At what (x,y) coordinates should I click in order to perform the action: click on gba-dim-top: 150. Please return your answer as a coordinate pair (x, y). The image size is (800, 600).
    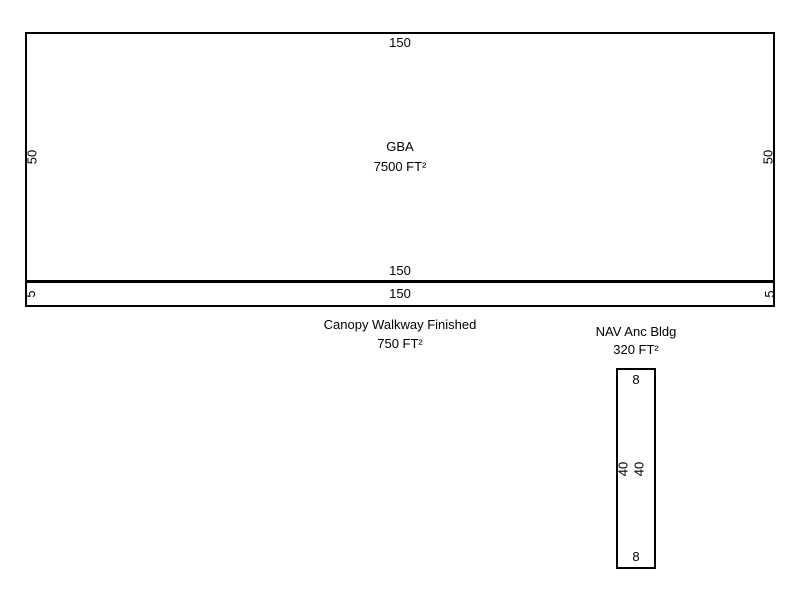
    Looking at the image, I should click on (400, 42).